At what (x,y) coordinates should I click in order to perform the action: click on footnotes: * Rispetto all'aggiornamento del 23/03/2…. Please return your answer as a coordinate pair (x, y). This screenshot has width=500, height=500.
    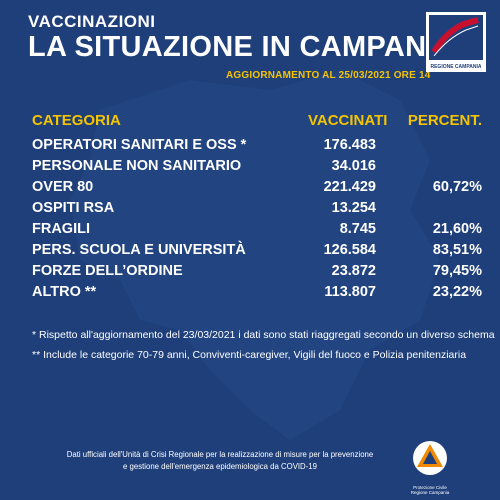
    Looking at the image, I should click on (263, 345).